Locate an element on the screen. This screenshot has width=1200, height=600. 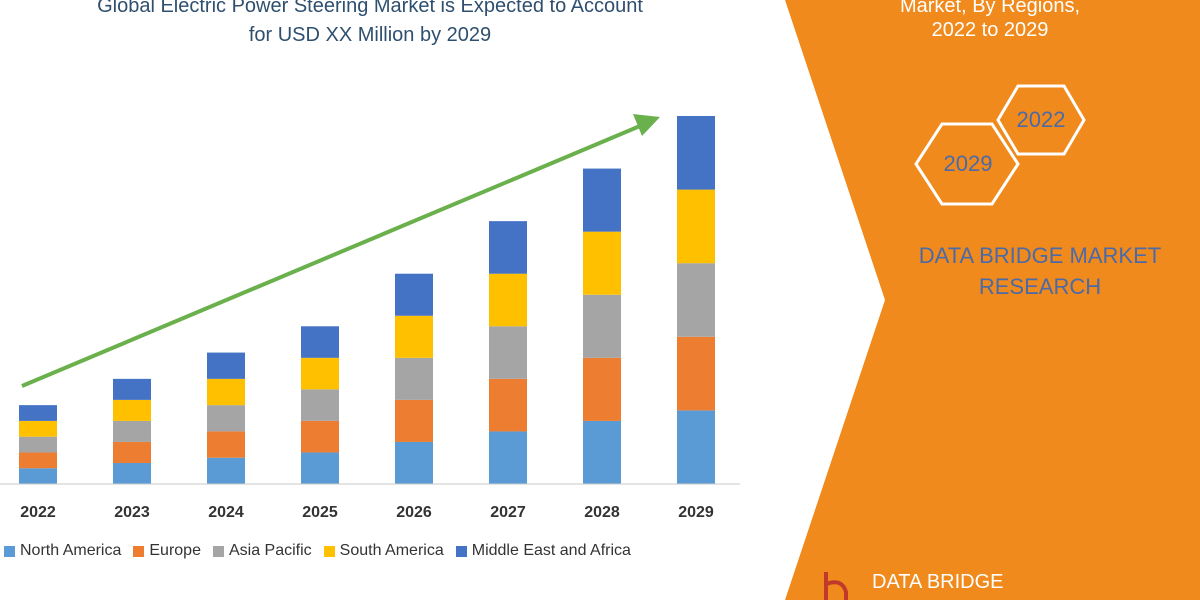
legend-label: South America is located at coordinates (391, 550).